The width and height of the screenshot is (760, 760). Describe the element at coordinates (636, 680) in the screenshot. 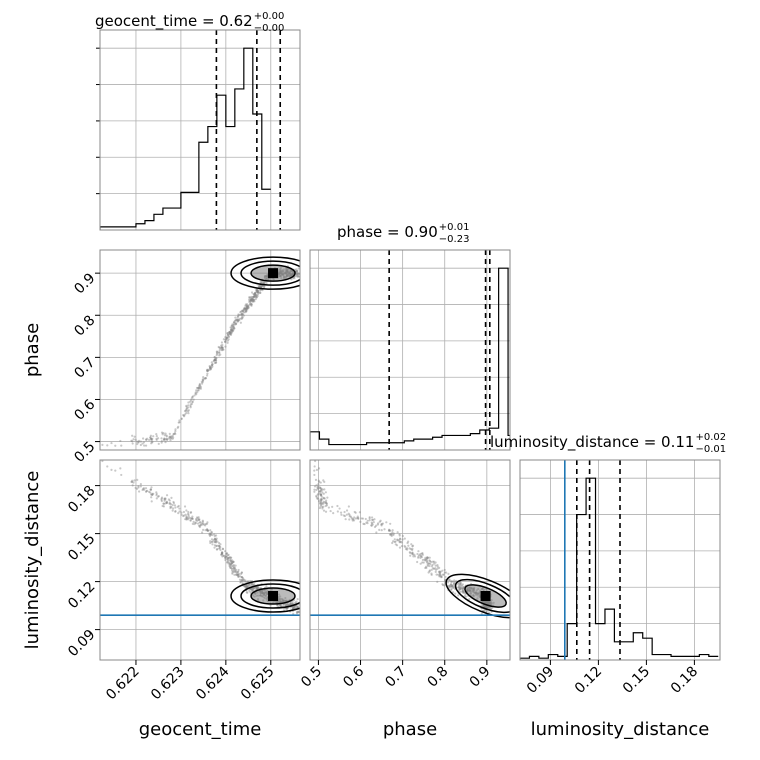

I see `x-tick-label-luminosity_distance: 0.15` at that location.